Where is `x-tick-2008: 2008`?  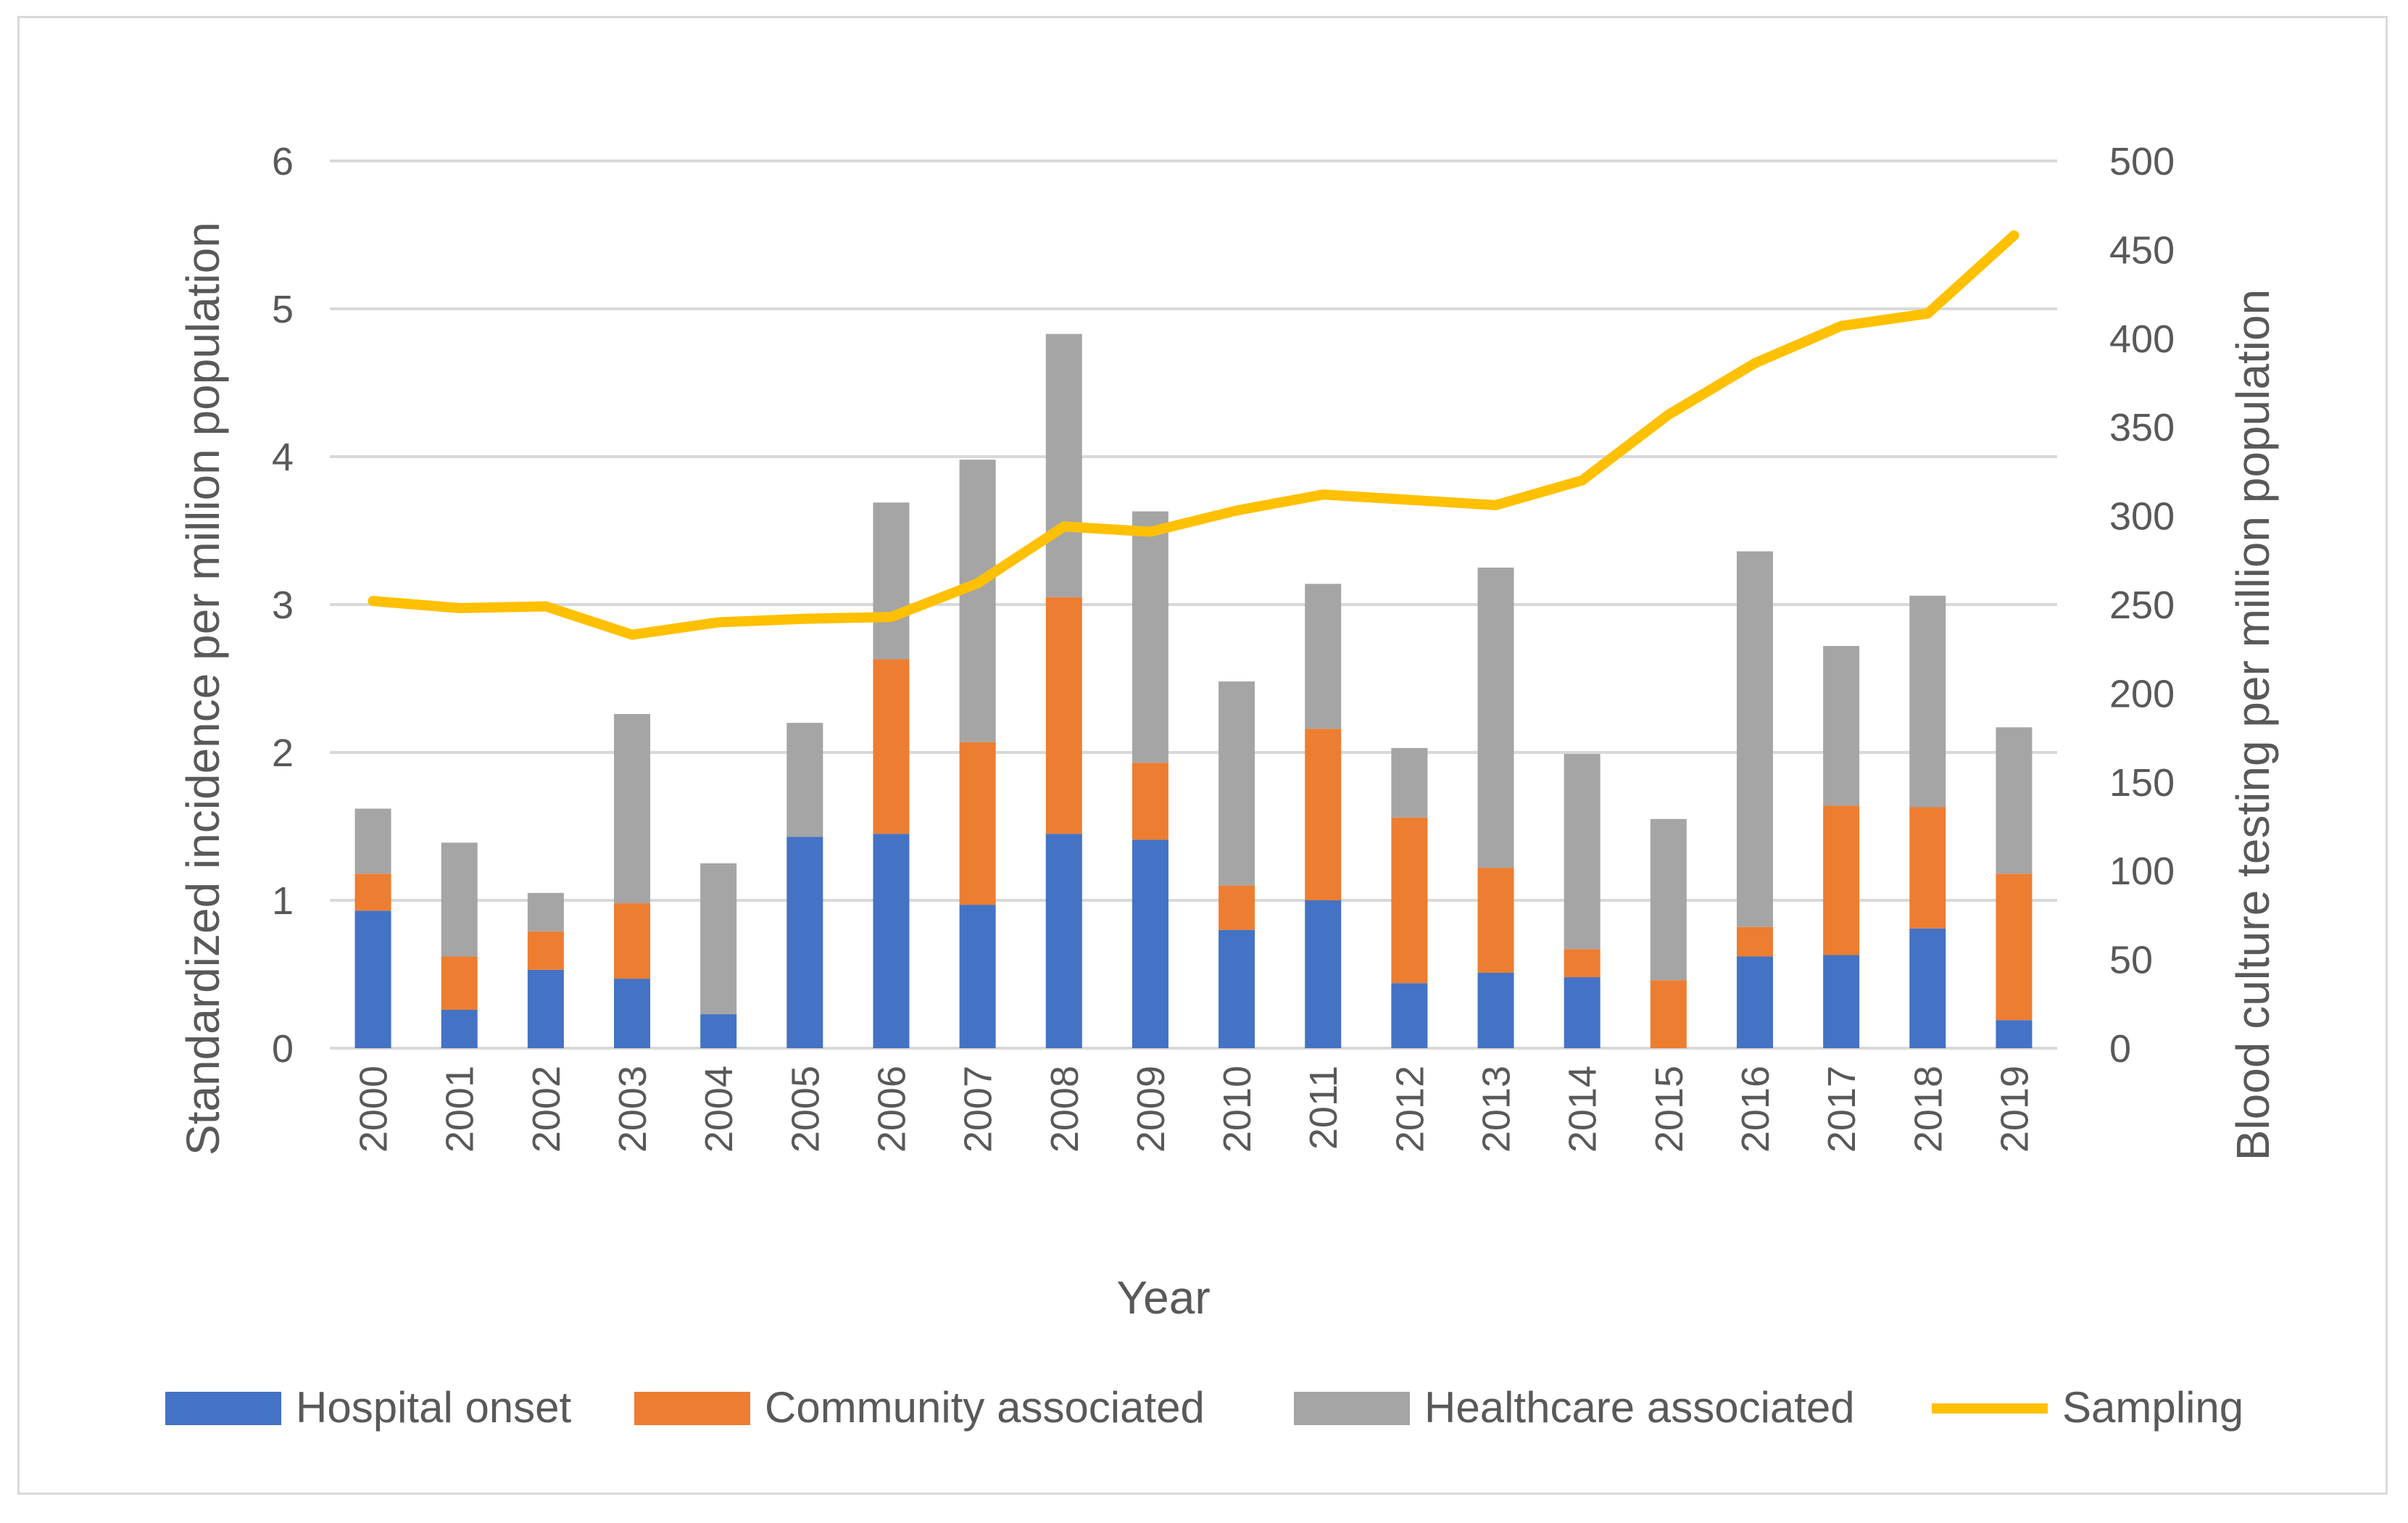 x-tick-2008: 2008 is located at coordinates (1065, 1109).